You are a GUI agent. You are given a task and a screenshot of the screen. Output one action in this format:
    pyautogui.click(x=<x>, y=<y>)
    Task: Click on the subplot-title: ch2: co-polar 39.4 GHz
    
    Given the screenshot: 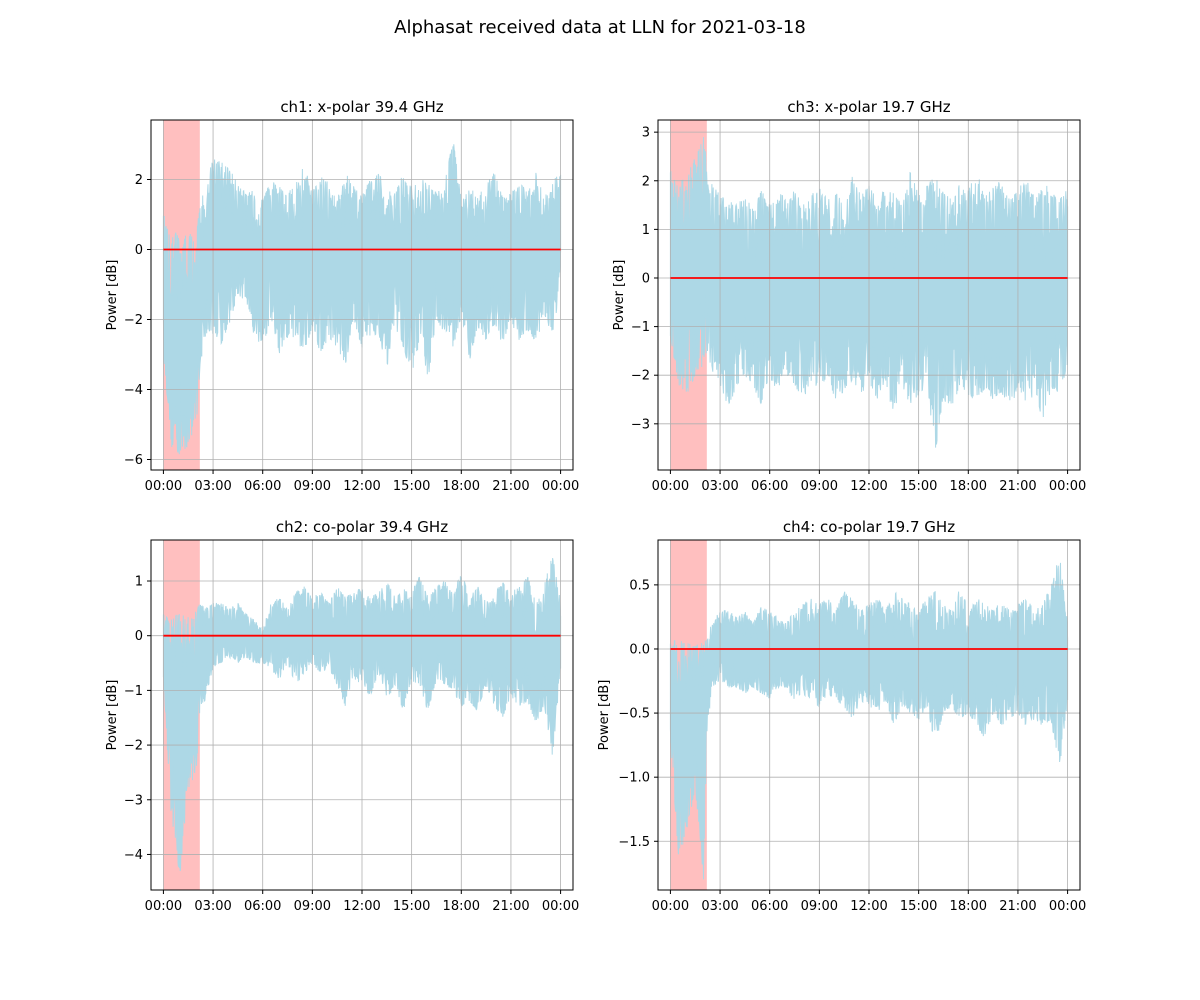 What is the action you would take?
    pyautogui.click(x=362, y=527)
    